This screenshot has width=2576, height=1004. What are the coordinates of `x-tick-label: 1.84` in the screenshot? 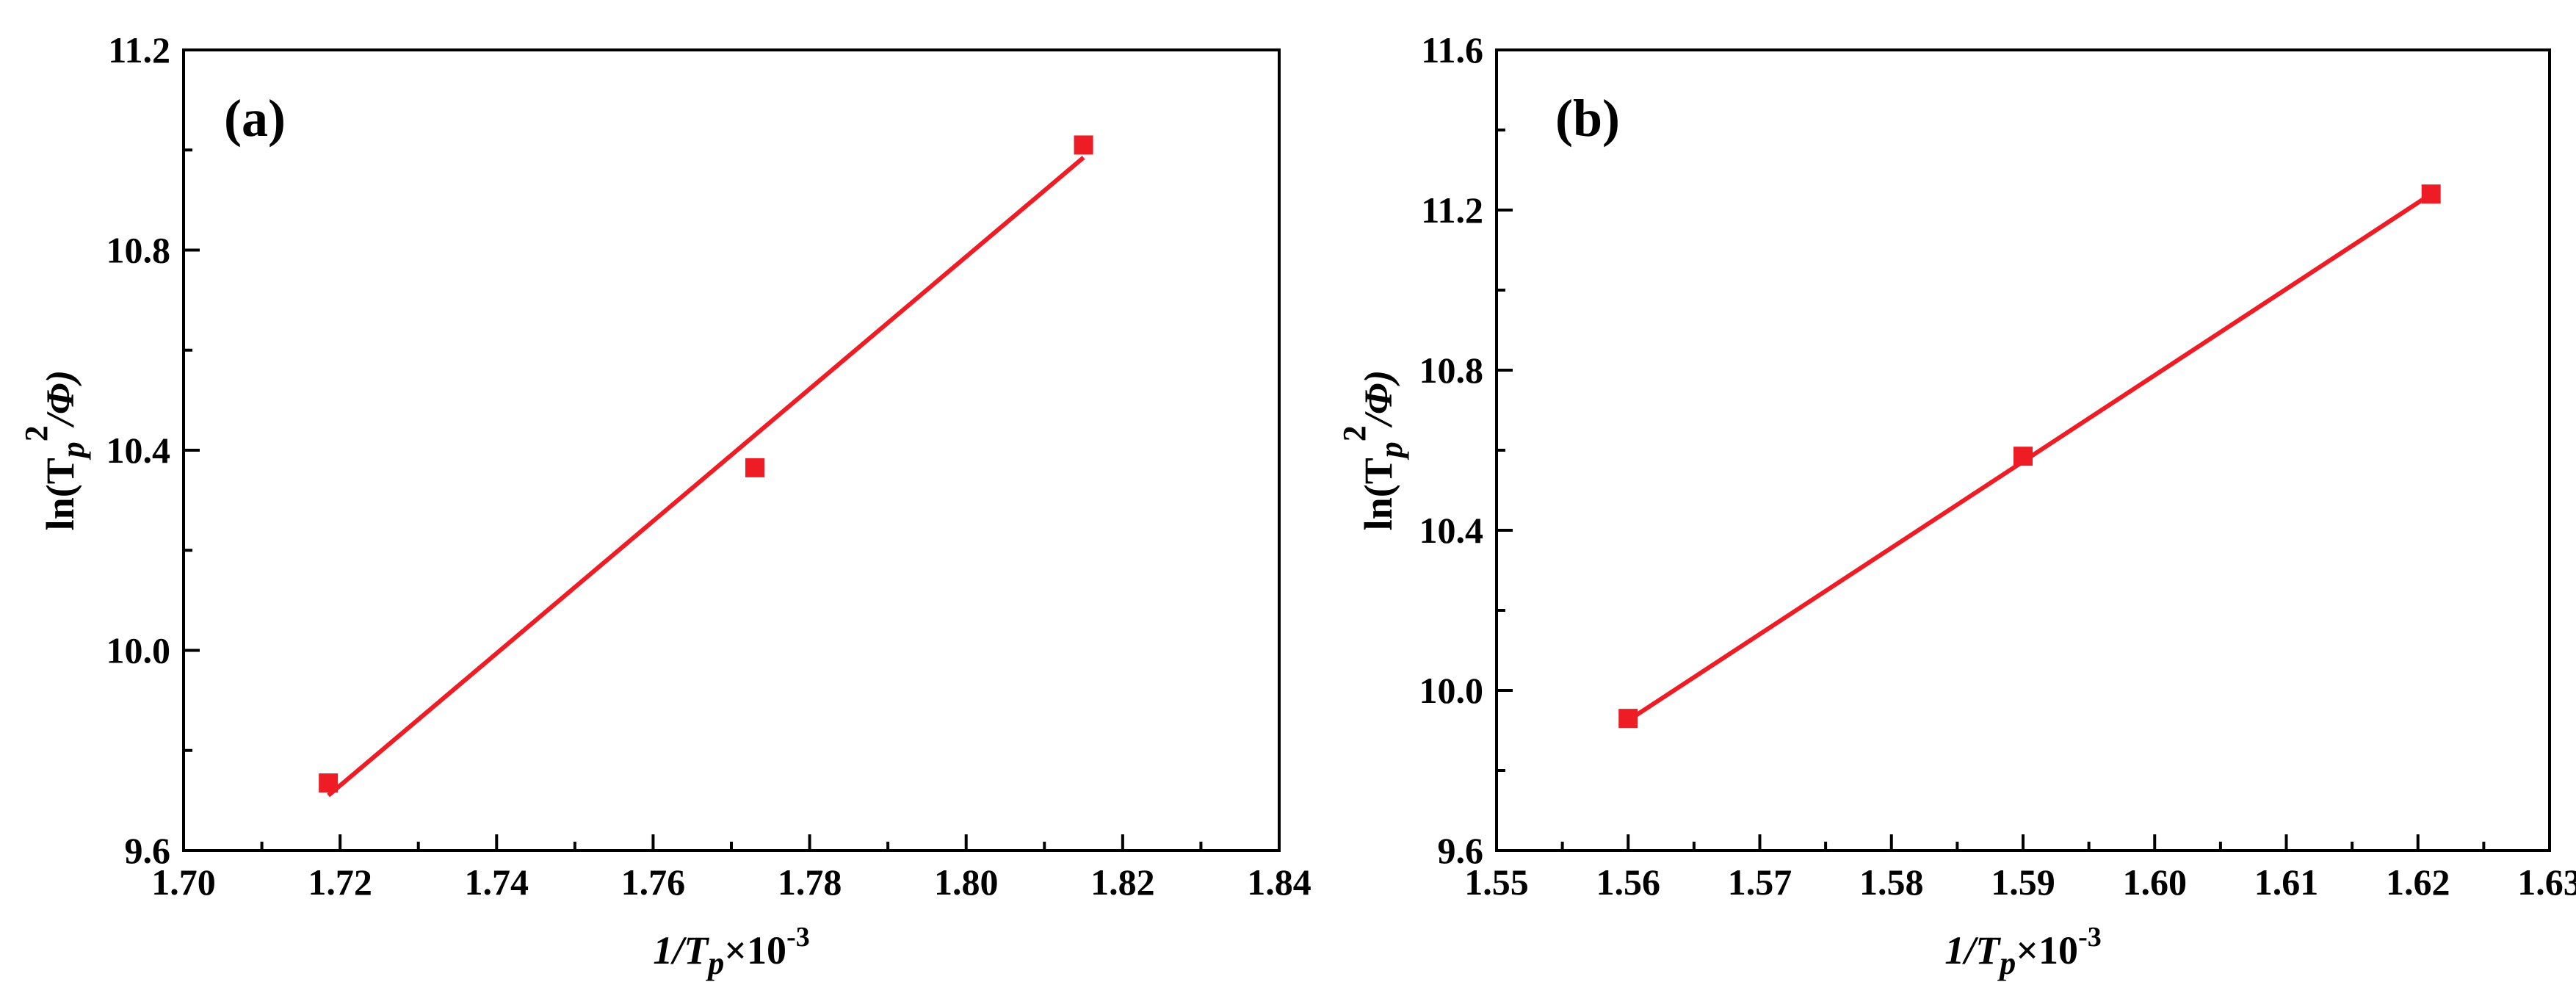 It's located at (1279, 882).